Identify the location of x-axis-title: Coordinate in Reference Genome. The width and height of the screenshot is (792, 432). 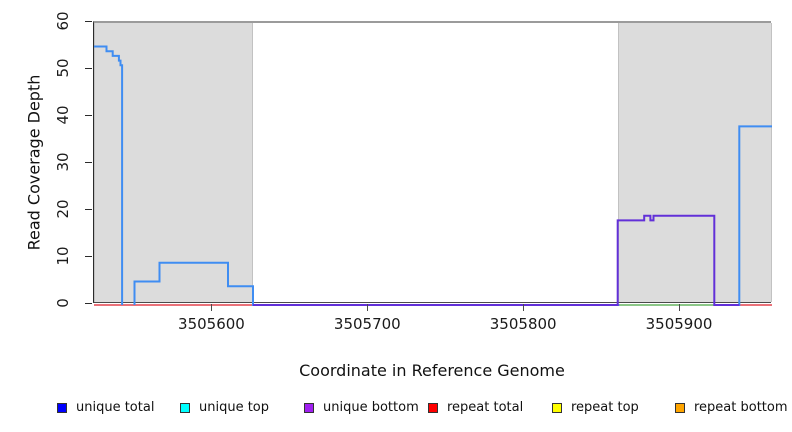
(432, 370).